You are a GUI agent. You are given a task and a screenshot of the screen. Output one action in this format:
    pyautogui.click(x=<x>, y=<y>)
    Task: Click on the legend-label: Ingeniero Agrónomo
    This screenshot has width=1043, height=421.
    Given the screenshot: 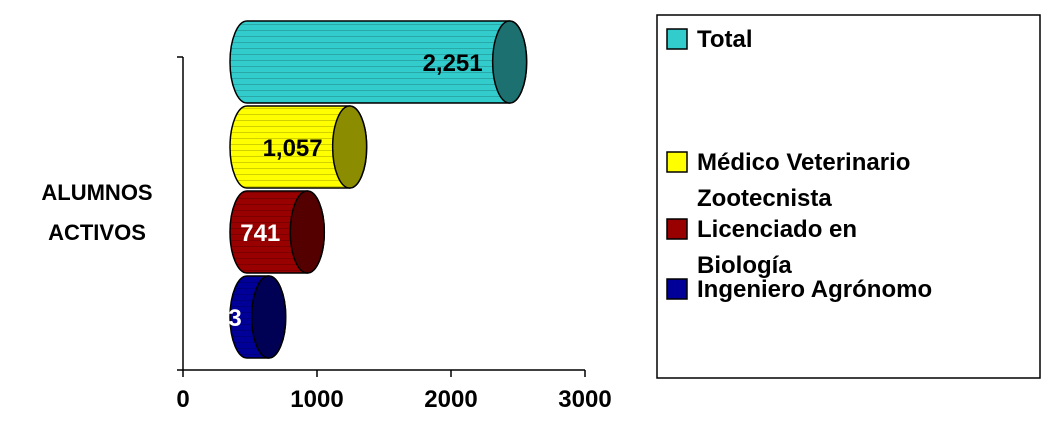 What is the action you would take?
    pyautogui.click(x=814, y=289)
    